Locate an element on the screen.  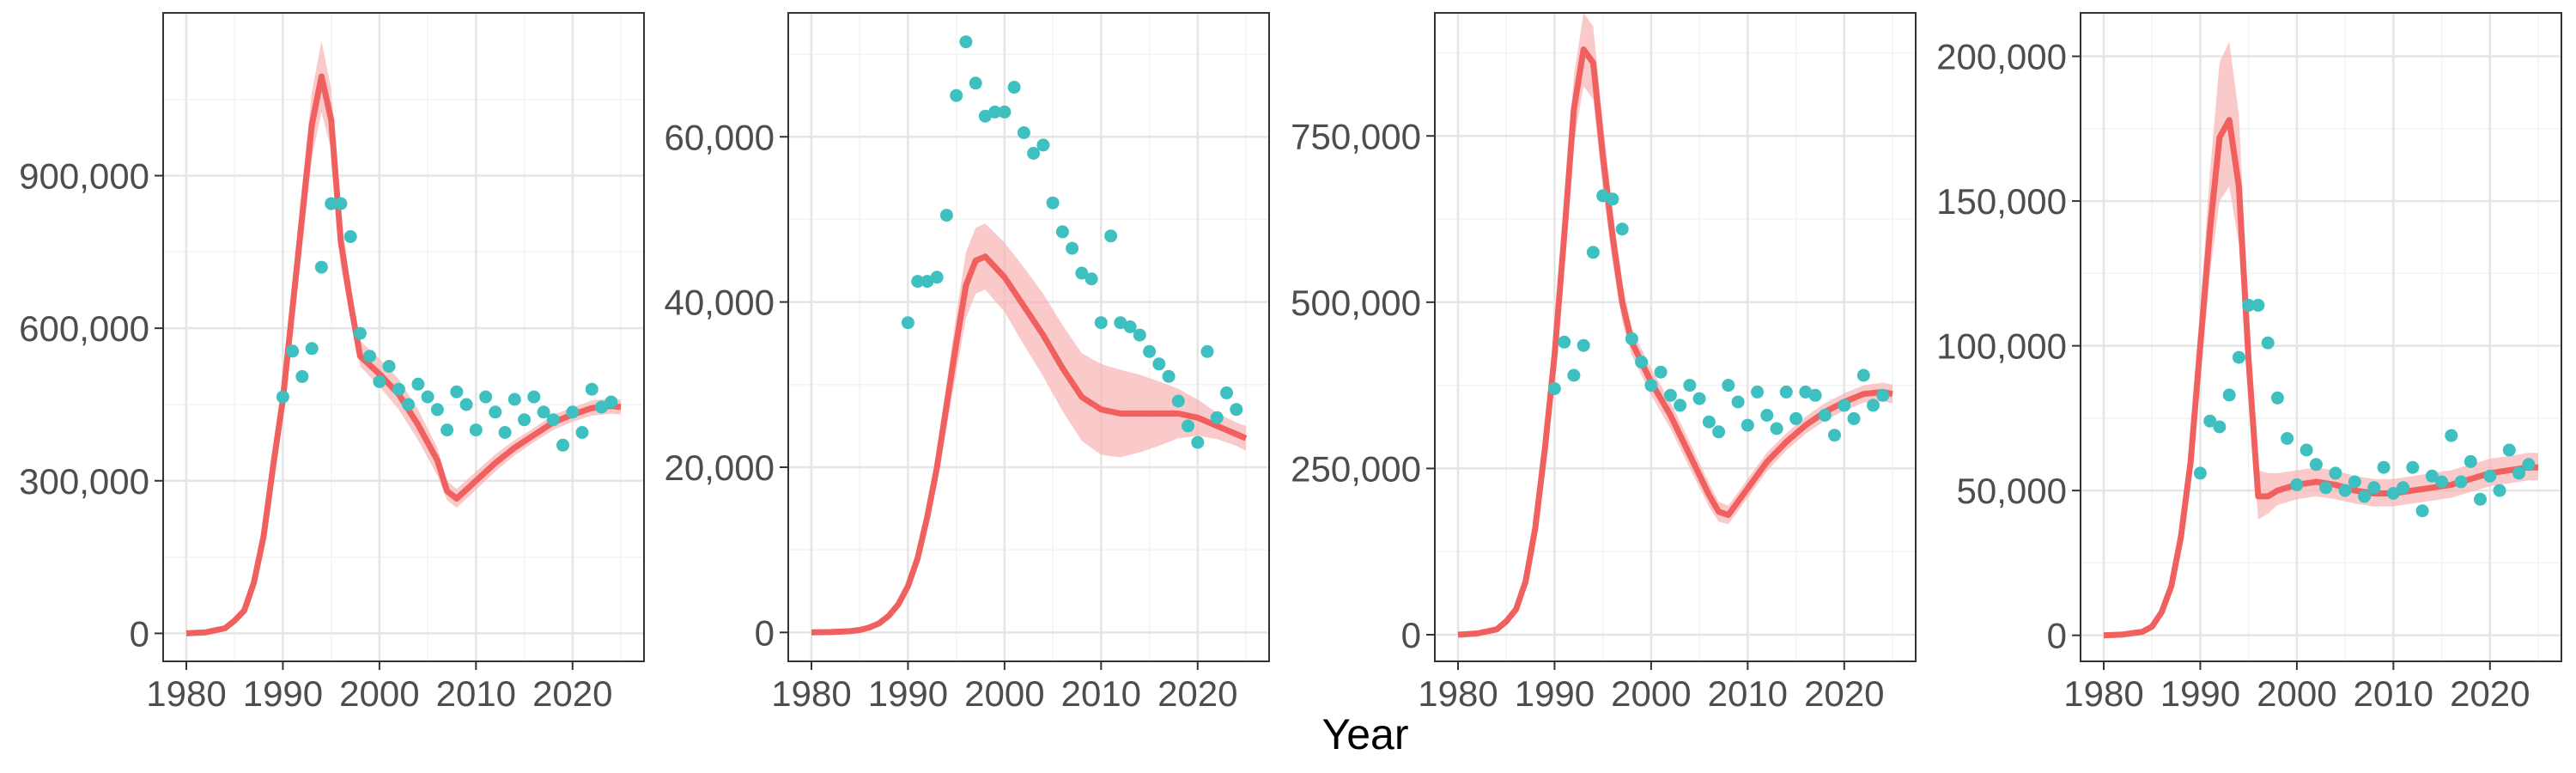
y-tick-label: 50,000 is located at coordinates (2012, 491).